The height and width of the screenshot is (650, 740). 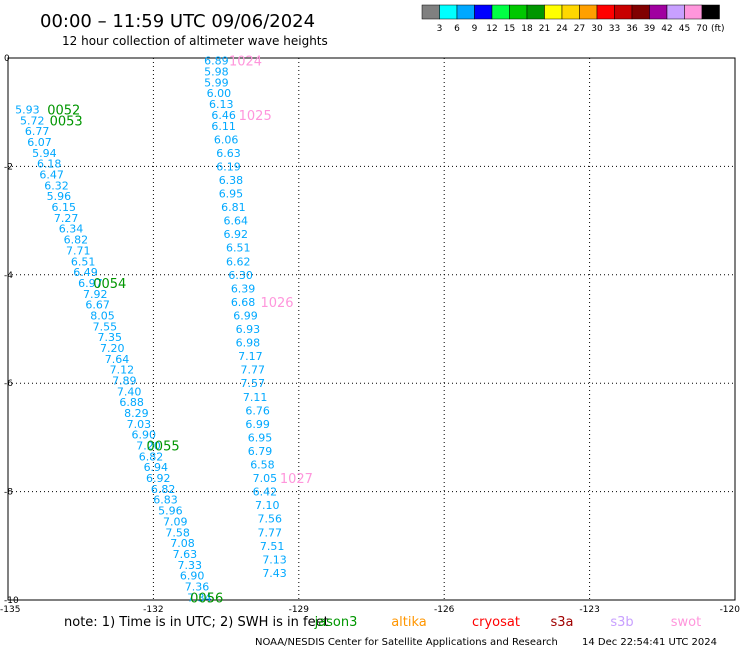 What do you see at coordinates (216, 61) in the screenshot?
I see `data-point-label: 6.89` at bounding box center [216, 61].